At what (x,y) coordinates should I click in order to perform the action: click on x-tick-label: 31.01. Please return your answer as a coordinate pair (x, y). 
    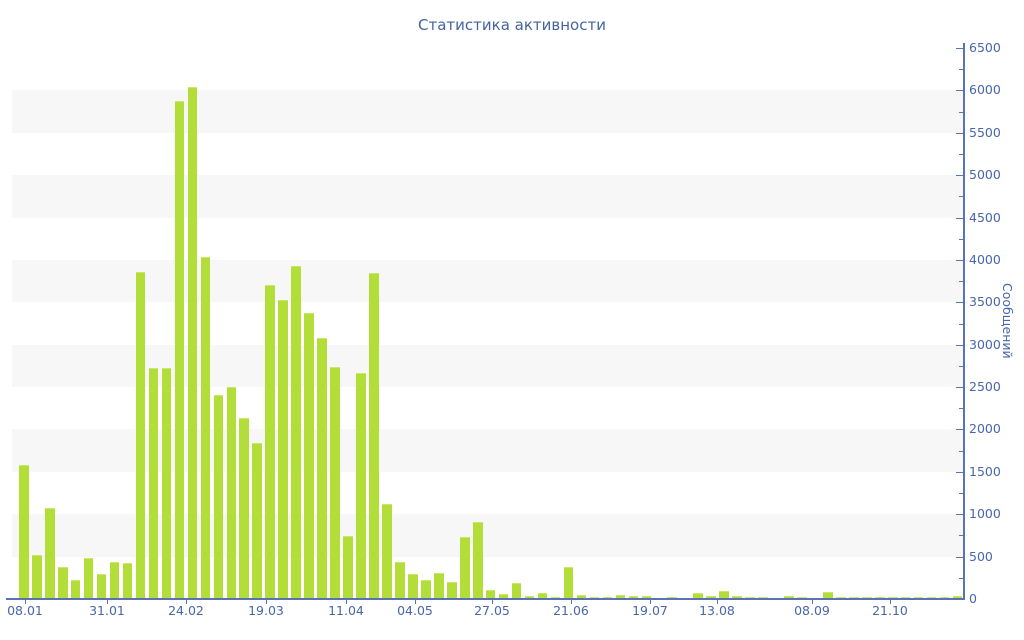
    Looking at the image, I should click on (107, 610).